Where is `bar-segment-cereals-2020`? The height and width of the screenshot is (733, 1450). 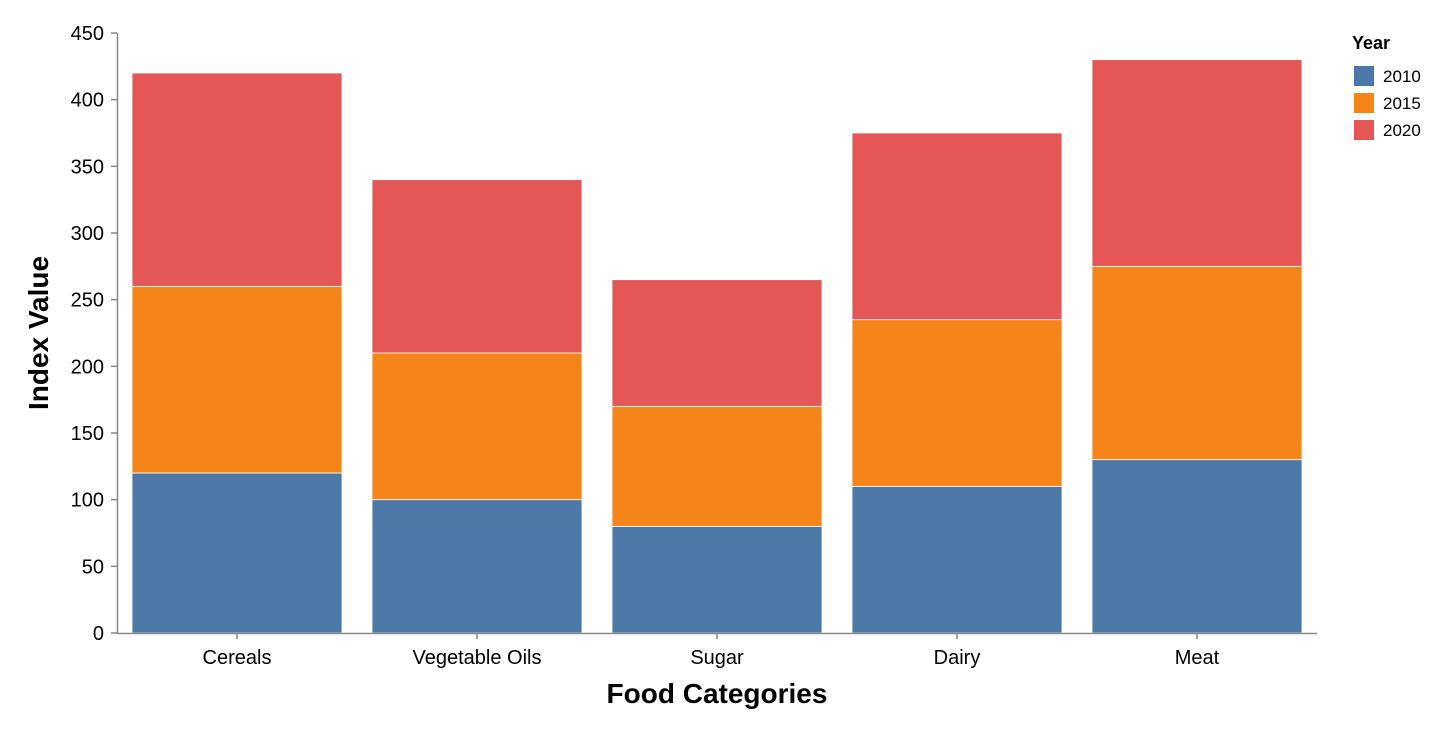 bar-segment-cereals-2020 is located at coordinates (237, 179).